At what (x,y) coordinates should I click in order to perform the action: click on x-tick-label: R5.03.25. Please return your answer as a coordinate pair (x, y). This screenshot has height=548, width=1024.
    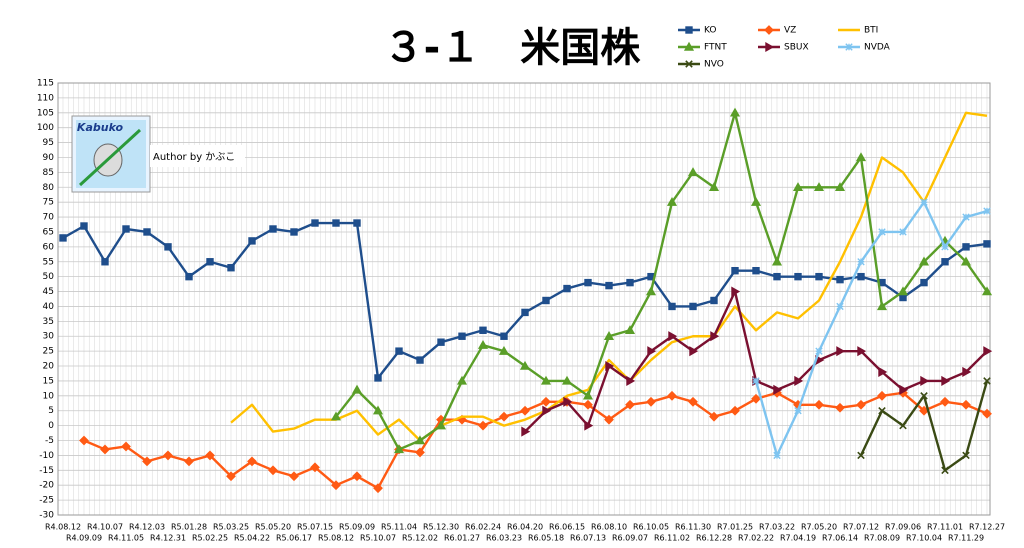
    Looking at the image, I should click on (231, 527).